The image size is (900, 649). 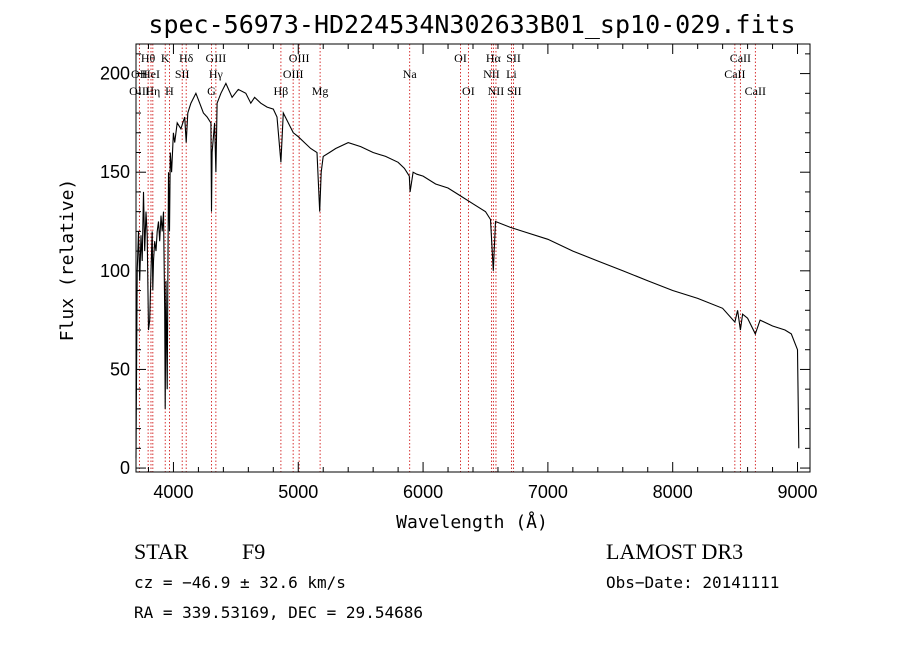 What do you see at coordinates (511, 74) in the screenshot?
I see `line-marker-label-22: Li` at bounding box center [511, 74].